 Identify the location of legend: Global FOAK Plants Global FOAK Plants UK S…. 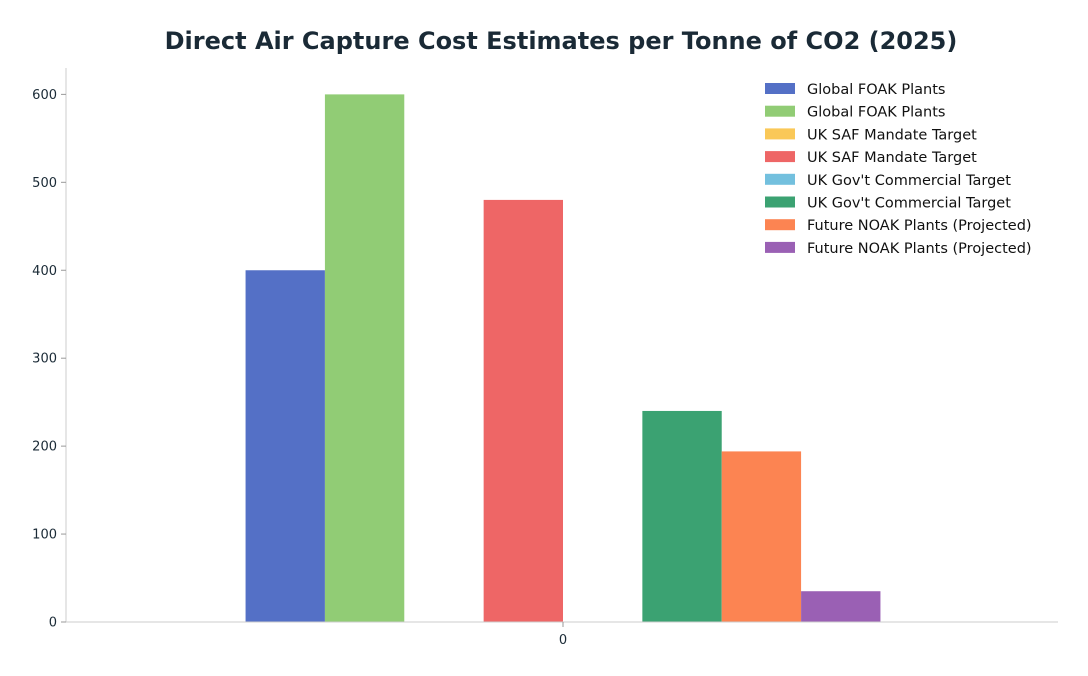
(898, 169).